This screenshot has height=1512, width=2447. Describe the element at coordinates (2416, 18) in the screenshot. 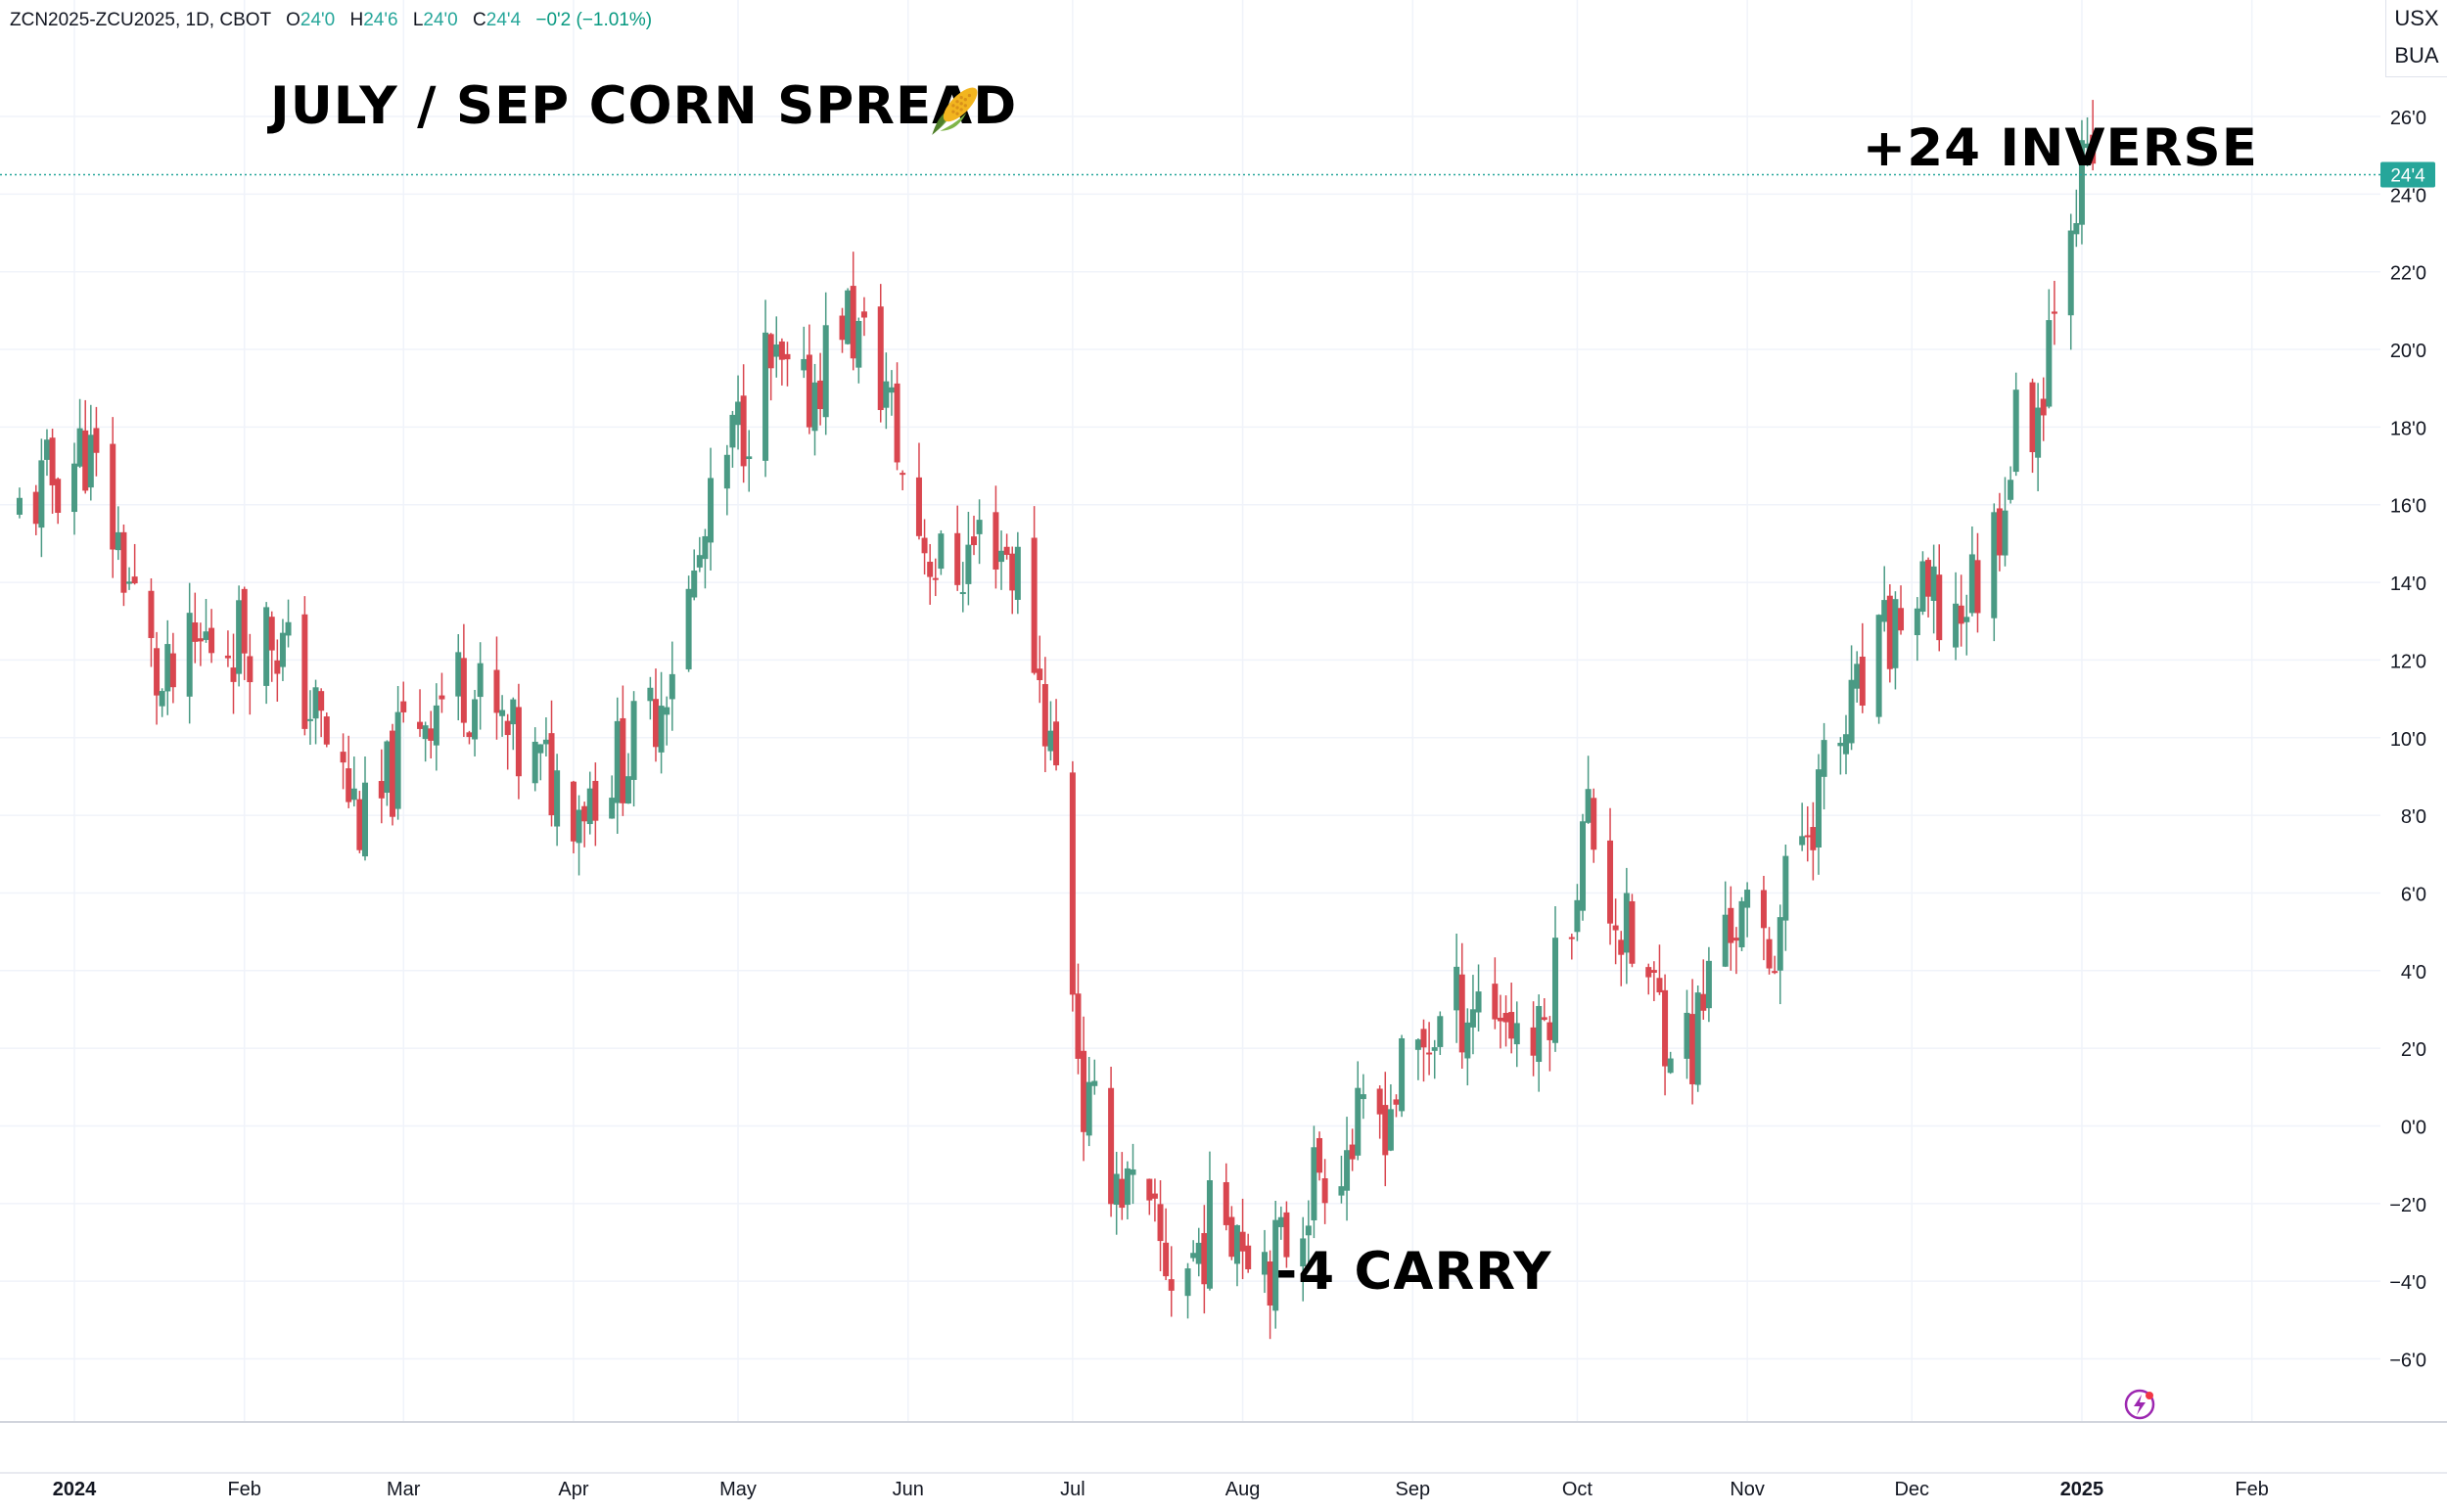

I see `unit-currency: USX` at that location.